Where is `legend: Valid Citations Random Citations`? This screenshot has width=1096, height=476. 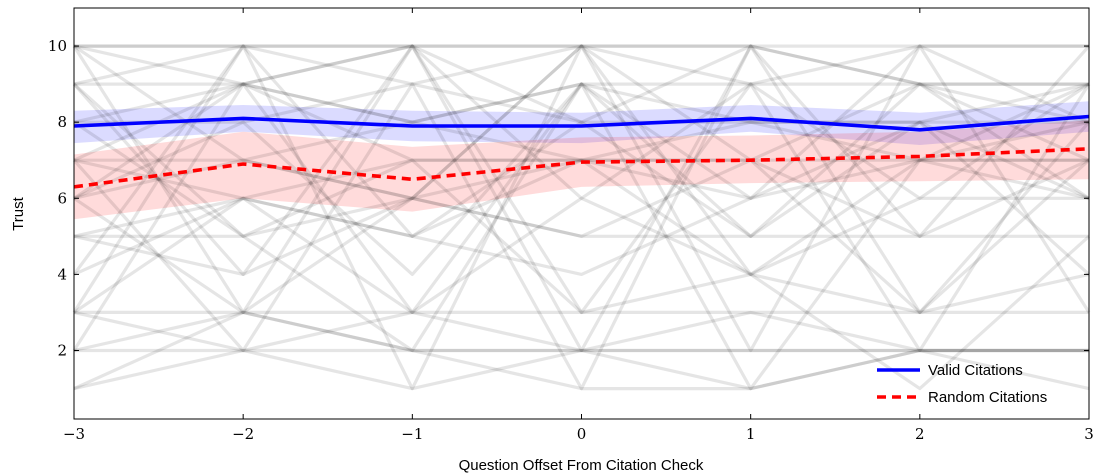
legend: Valid Citations Random Citations is located at coordinates (962, 384).